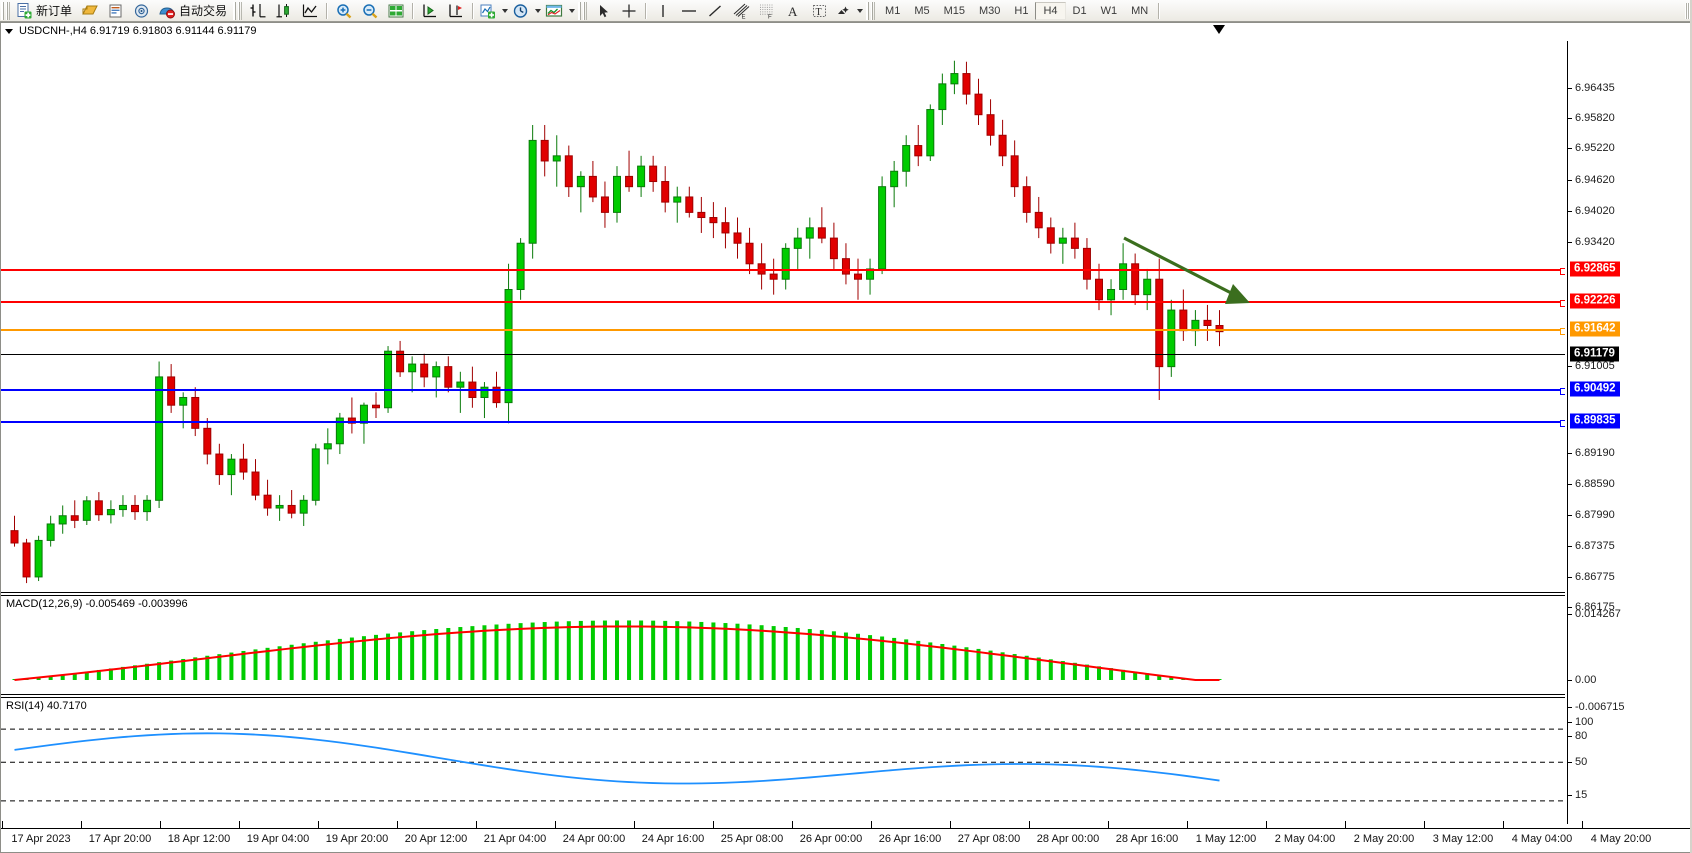 Image resolution: width=1692 pixels, height=853 pixels. Describe the element at coordinates (327, 10) in the screenshot. I see `toolbar-separator` at that location.